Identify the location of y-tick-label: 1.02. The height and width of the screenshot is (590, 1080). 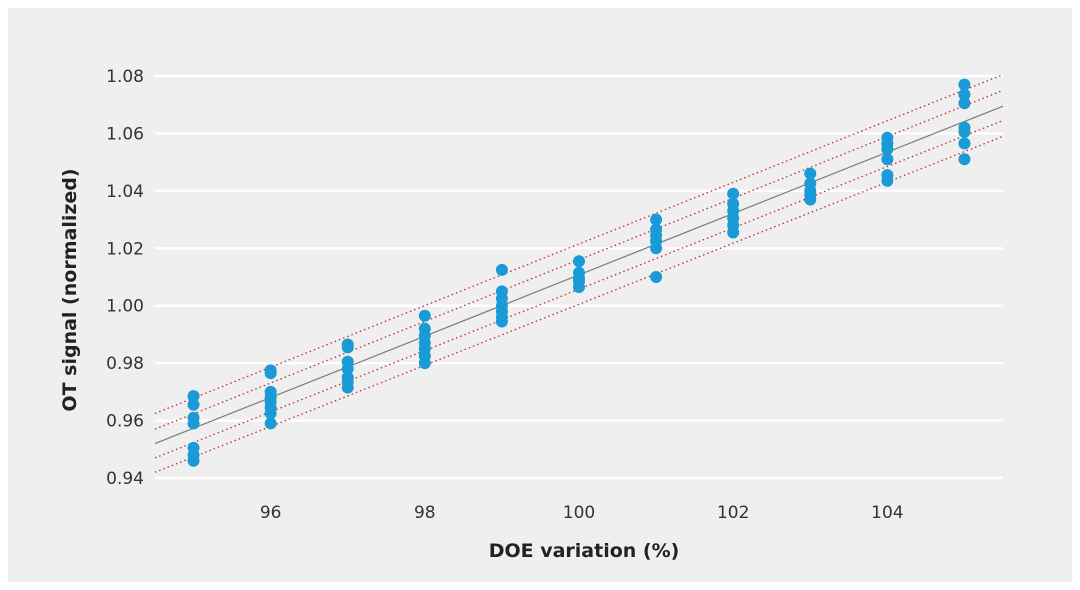
(125, 249).